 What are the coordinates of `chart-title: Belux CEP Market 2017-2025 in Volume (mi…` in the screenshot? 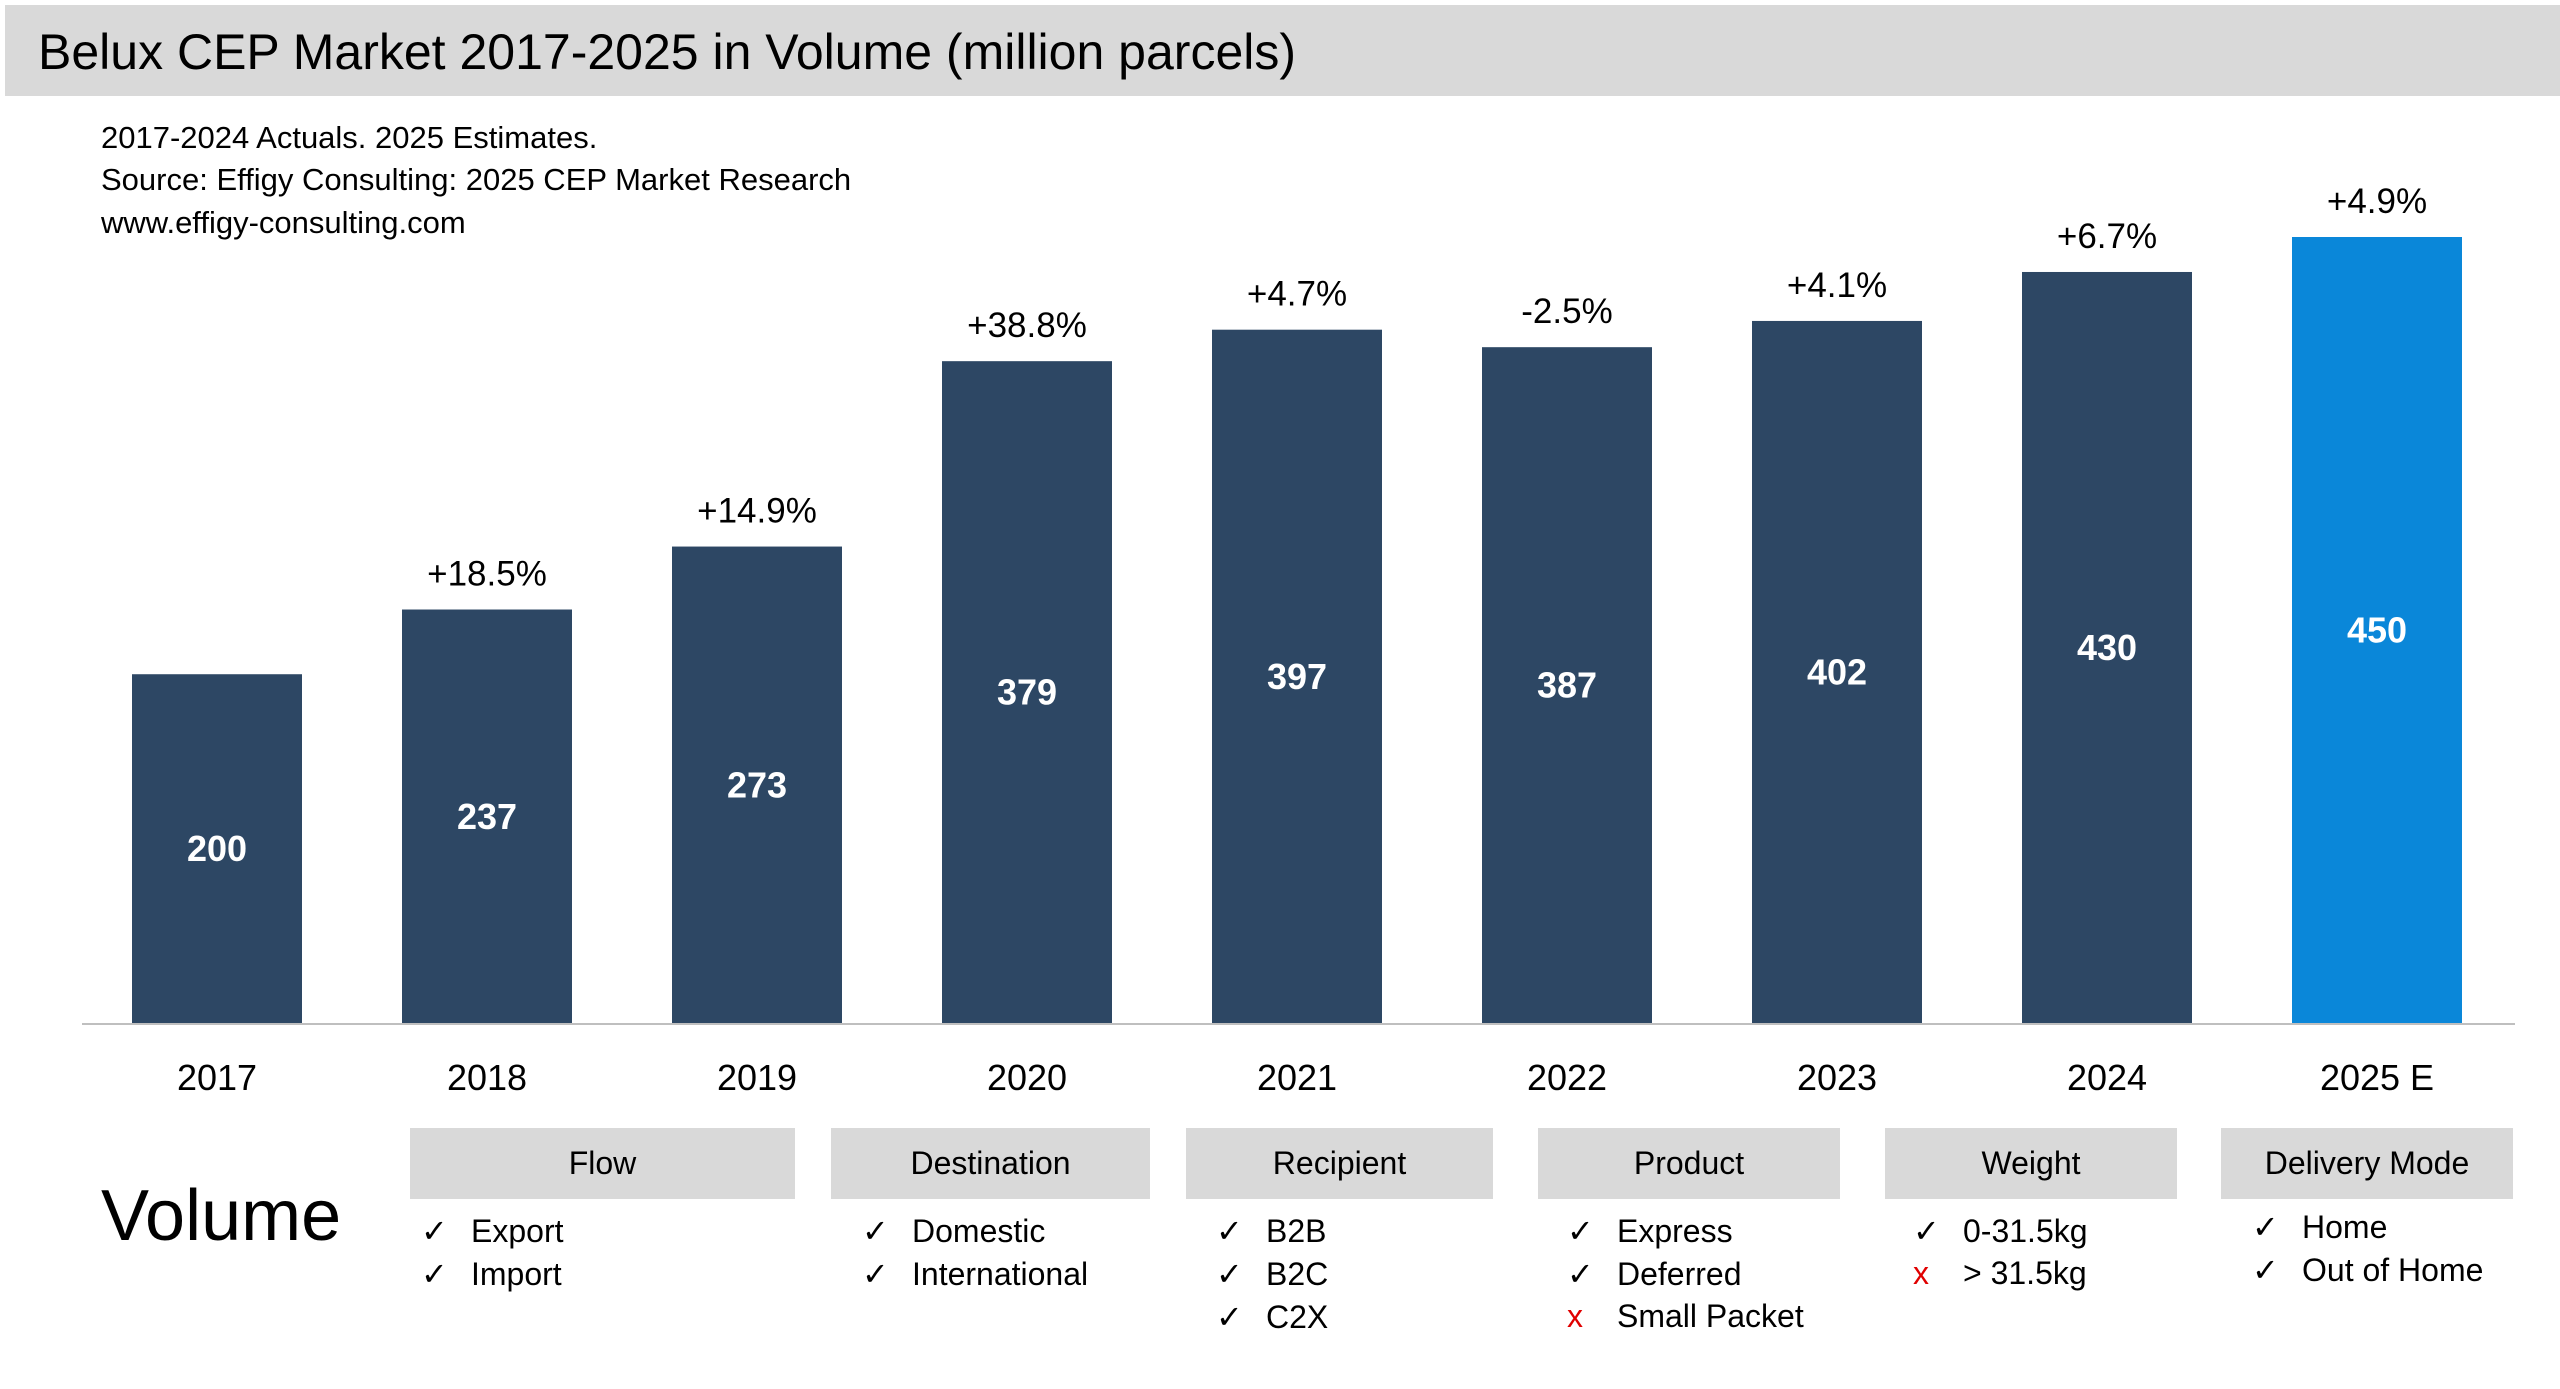 It's located at (667, 52).